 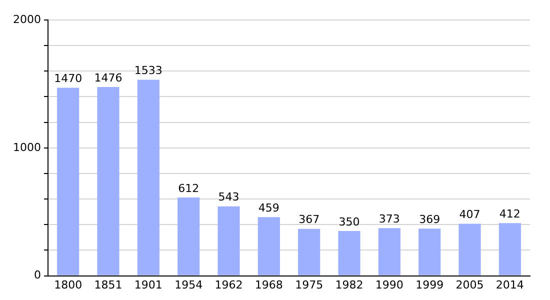 What do you see at coordinates (26, 147) in the screenshot?
I see `y-tick-label: 1000` at bounding box center [26, 147].